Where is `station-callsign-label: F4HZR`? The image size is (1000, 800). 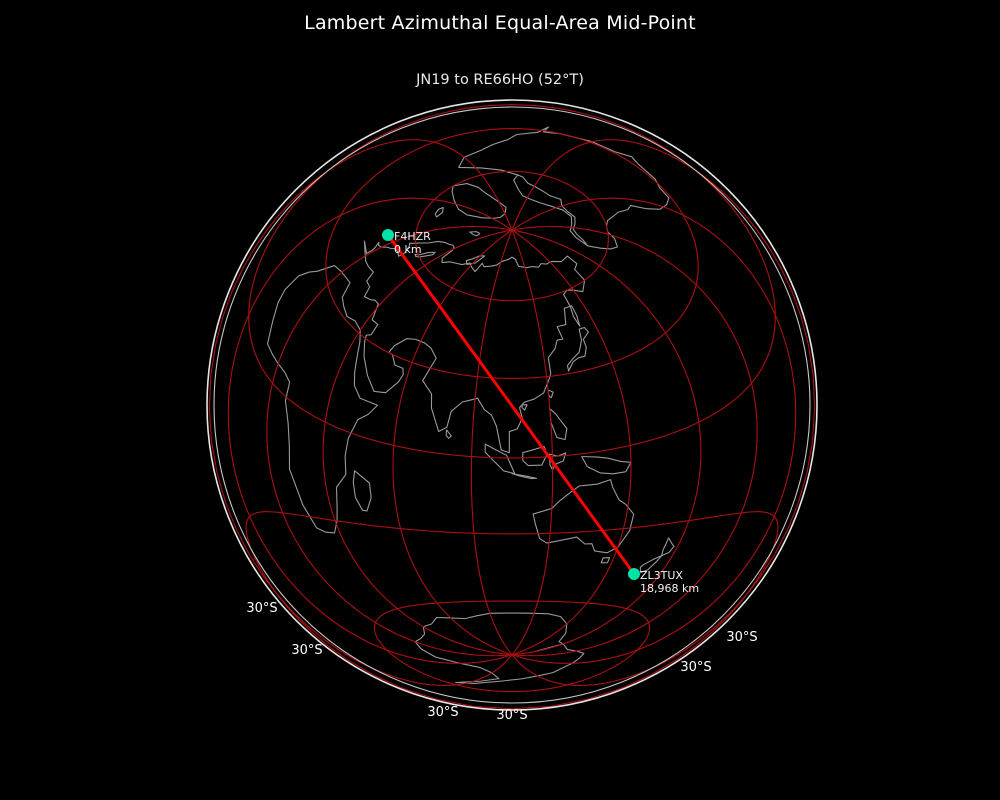 station-callsign-label: F4HZR is located at coordinates (412, 236).